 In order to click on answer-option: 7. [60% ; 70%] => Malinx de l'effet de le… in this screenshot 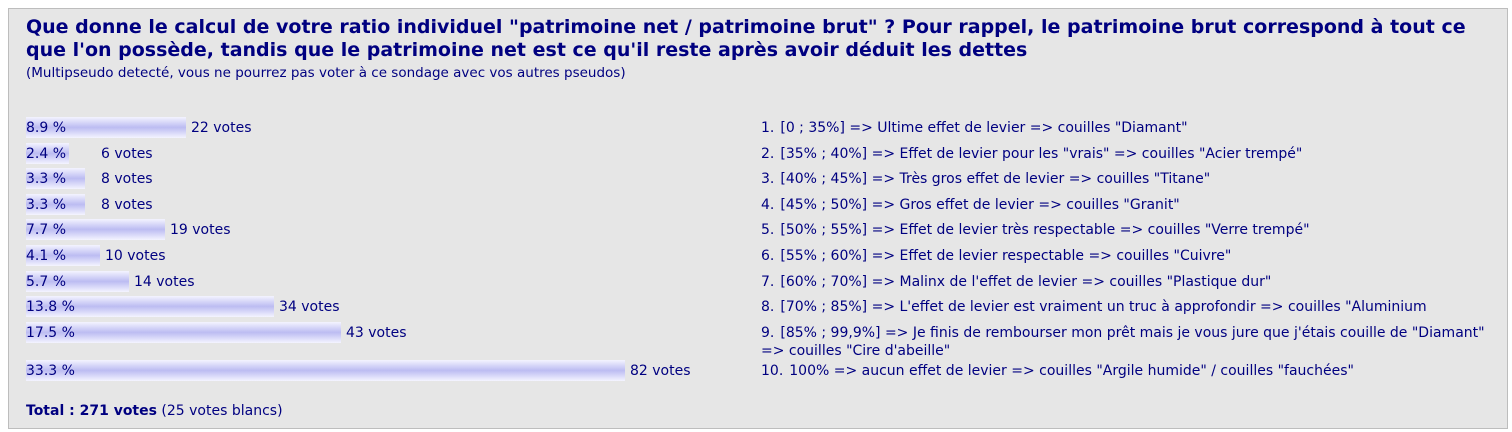, I will do `click(1126, 282)`.